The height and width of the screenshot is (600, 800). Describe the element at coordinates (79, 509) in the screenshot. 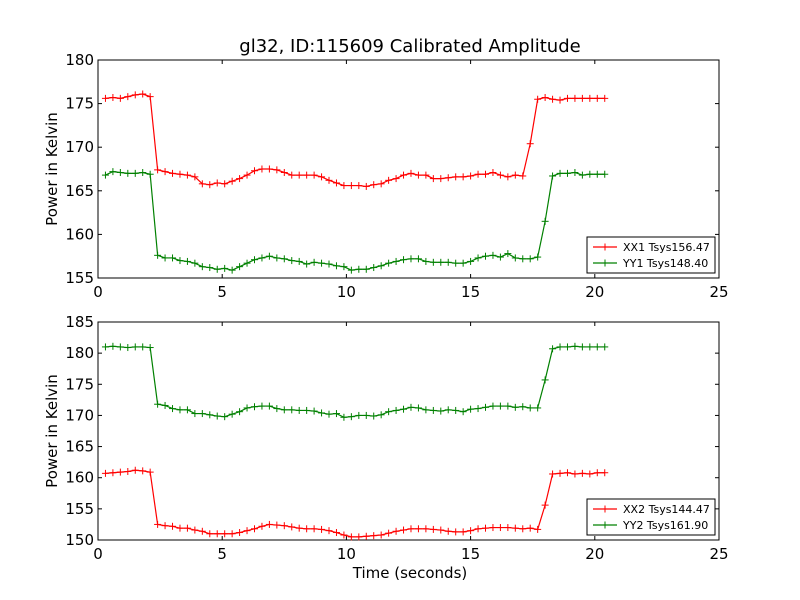

I see `y-tick-label: 155` at that location.